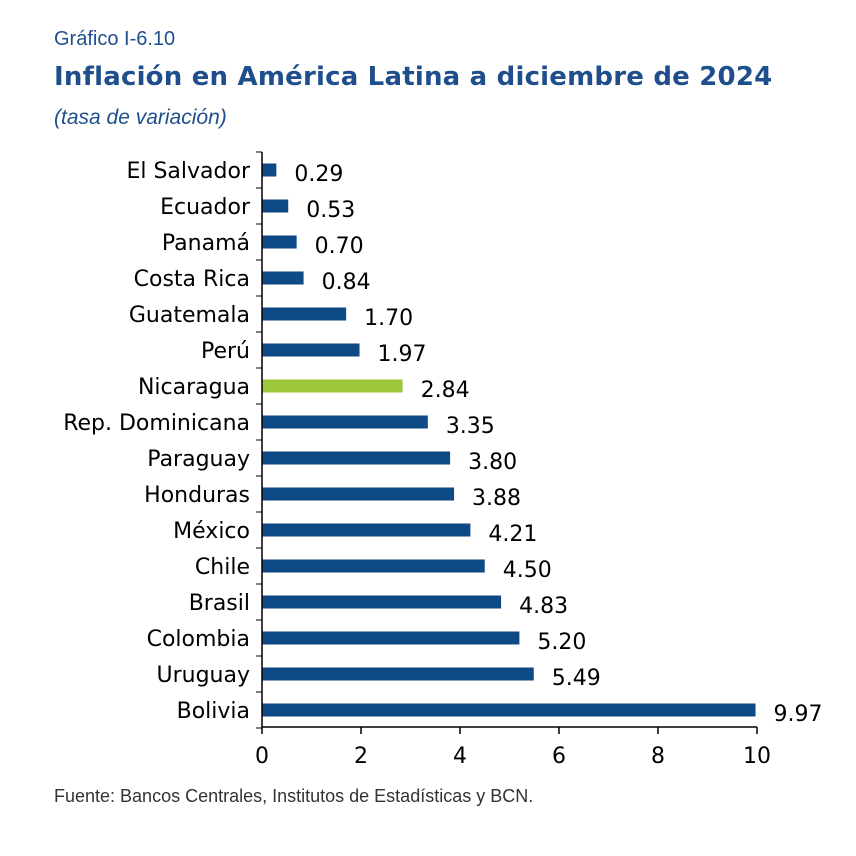  Describe the element at coordinates (527, 570) in the screenshot. I see `data-label: 4.50` at that location.